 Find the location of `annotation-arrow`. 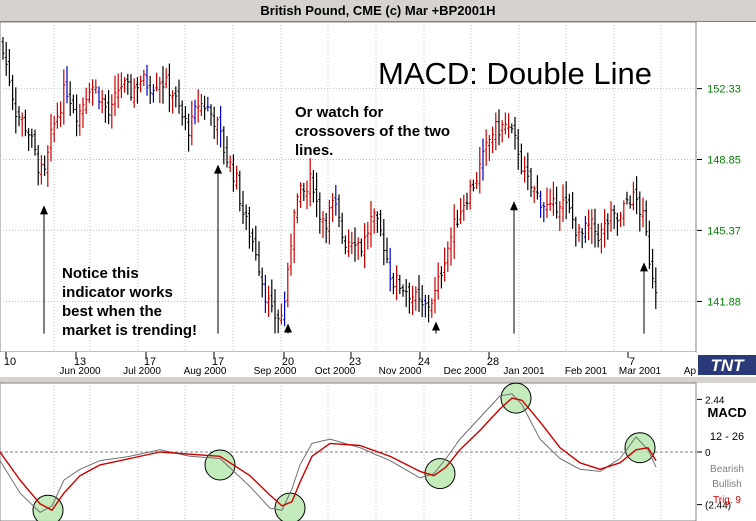

annotation-arrow is located at coordinates (44, 269).